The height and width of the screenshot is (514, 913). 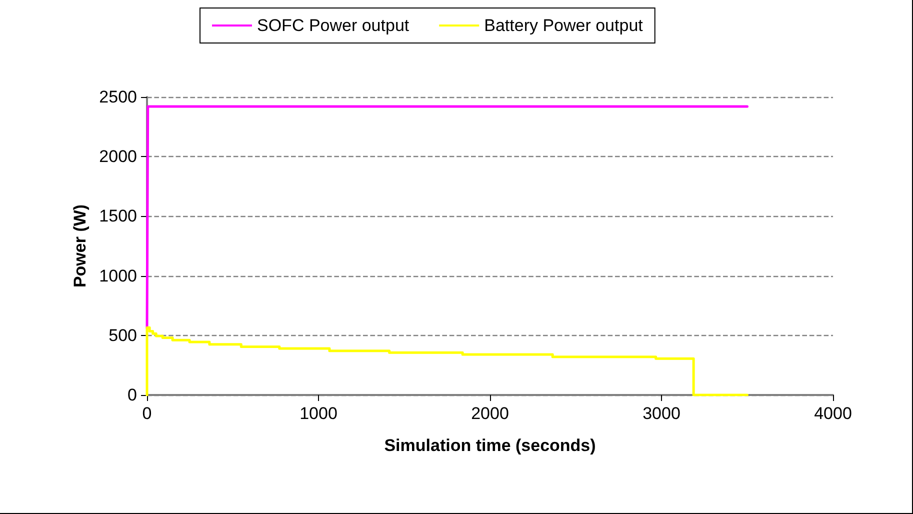 I want to click on x-axis-title: Simulation time (seconds), so click(x=490, y=445).